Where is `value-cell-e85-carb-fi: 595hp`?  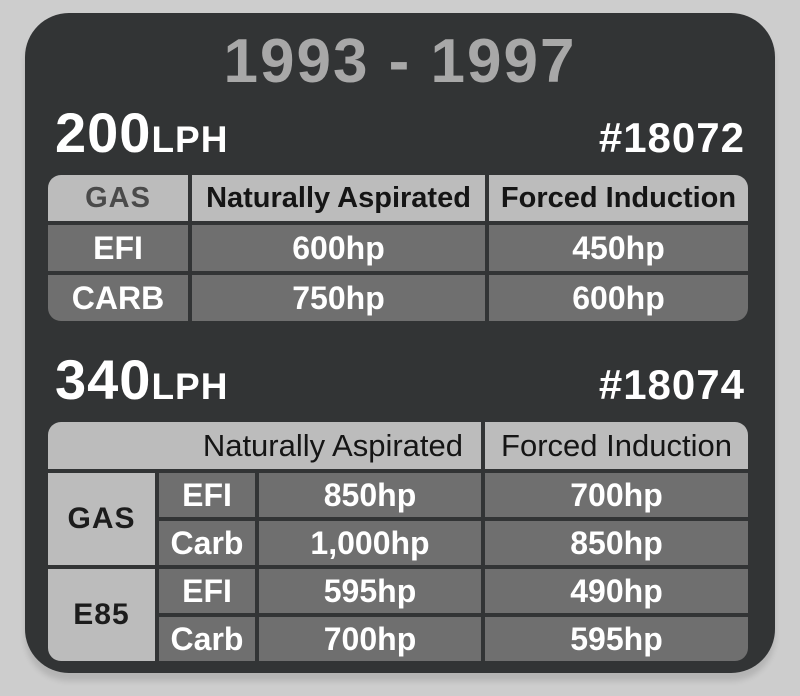
value-cell-e85-carb-fi: 595hp is located at coordinates (616, 639).